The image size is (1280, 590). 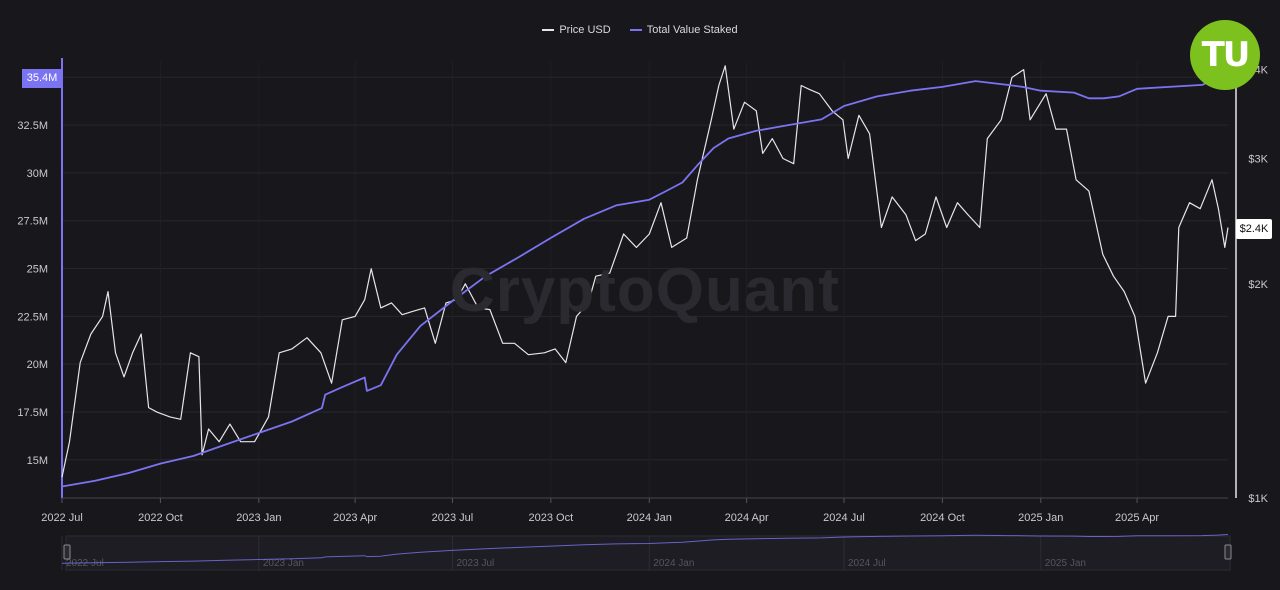 I want to click on x-tick-label: 2023 Oct, so click(x=551, y=518).